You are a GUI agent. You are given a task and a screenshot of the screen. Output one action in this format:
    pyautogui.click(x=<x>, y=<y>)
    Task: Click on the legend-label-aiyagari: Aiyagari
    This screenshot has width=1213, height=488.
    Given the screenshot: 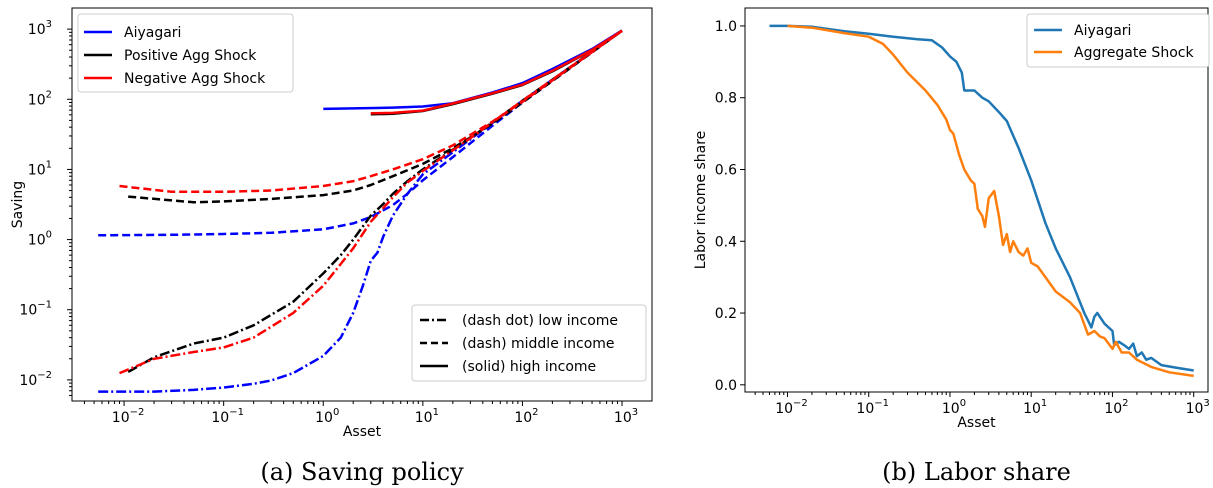 What is the action you would take?
    pyautogui.click(x=152, y=33)
    